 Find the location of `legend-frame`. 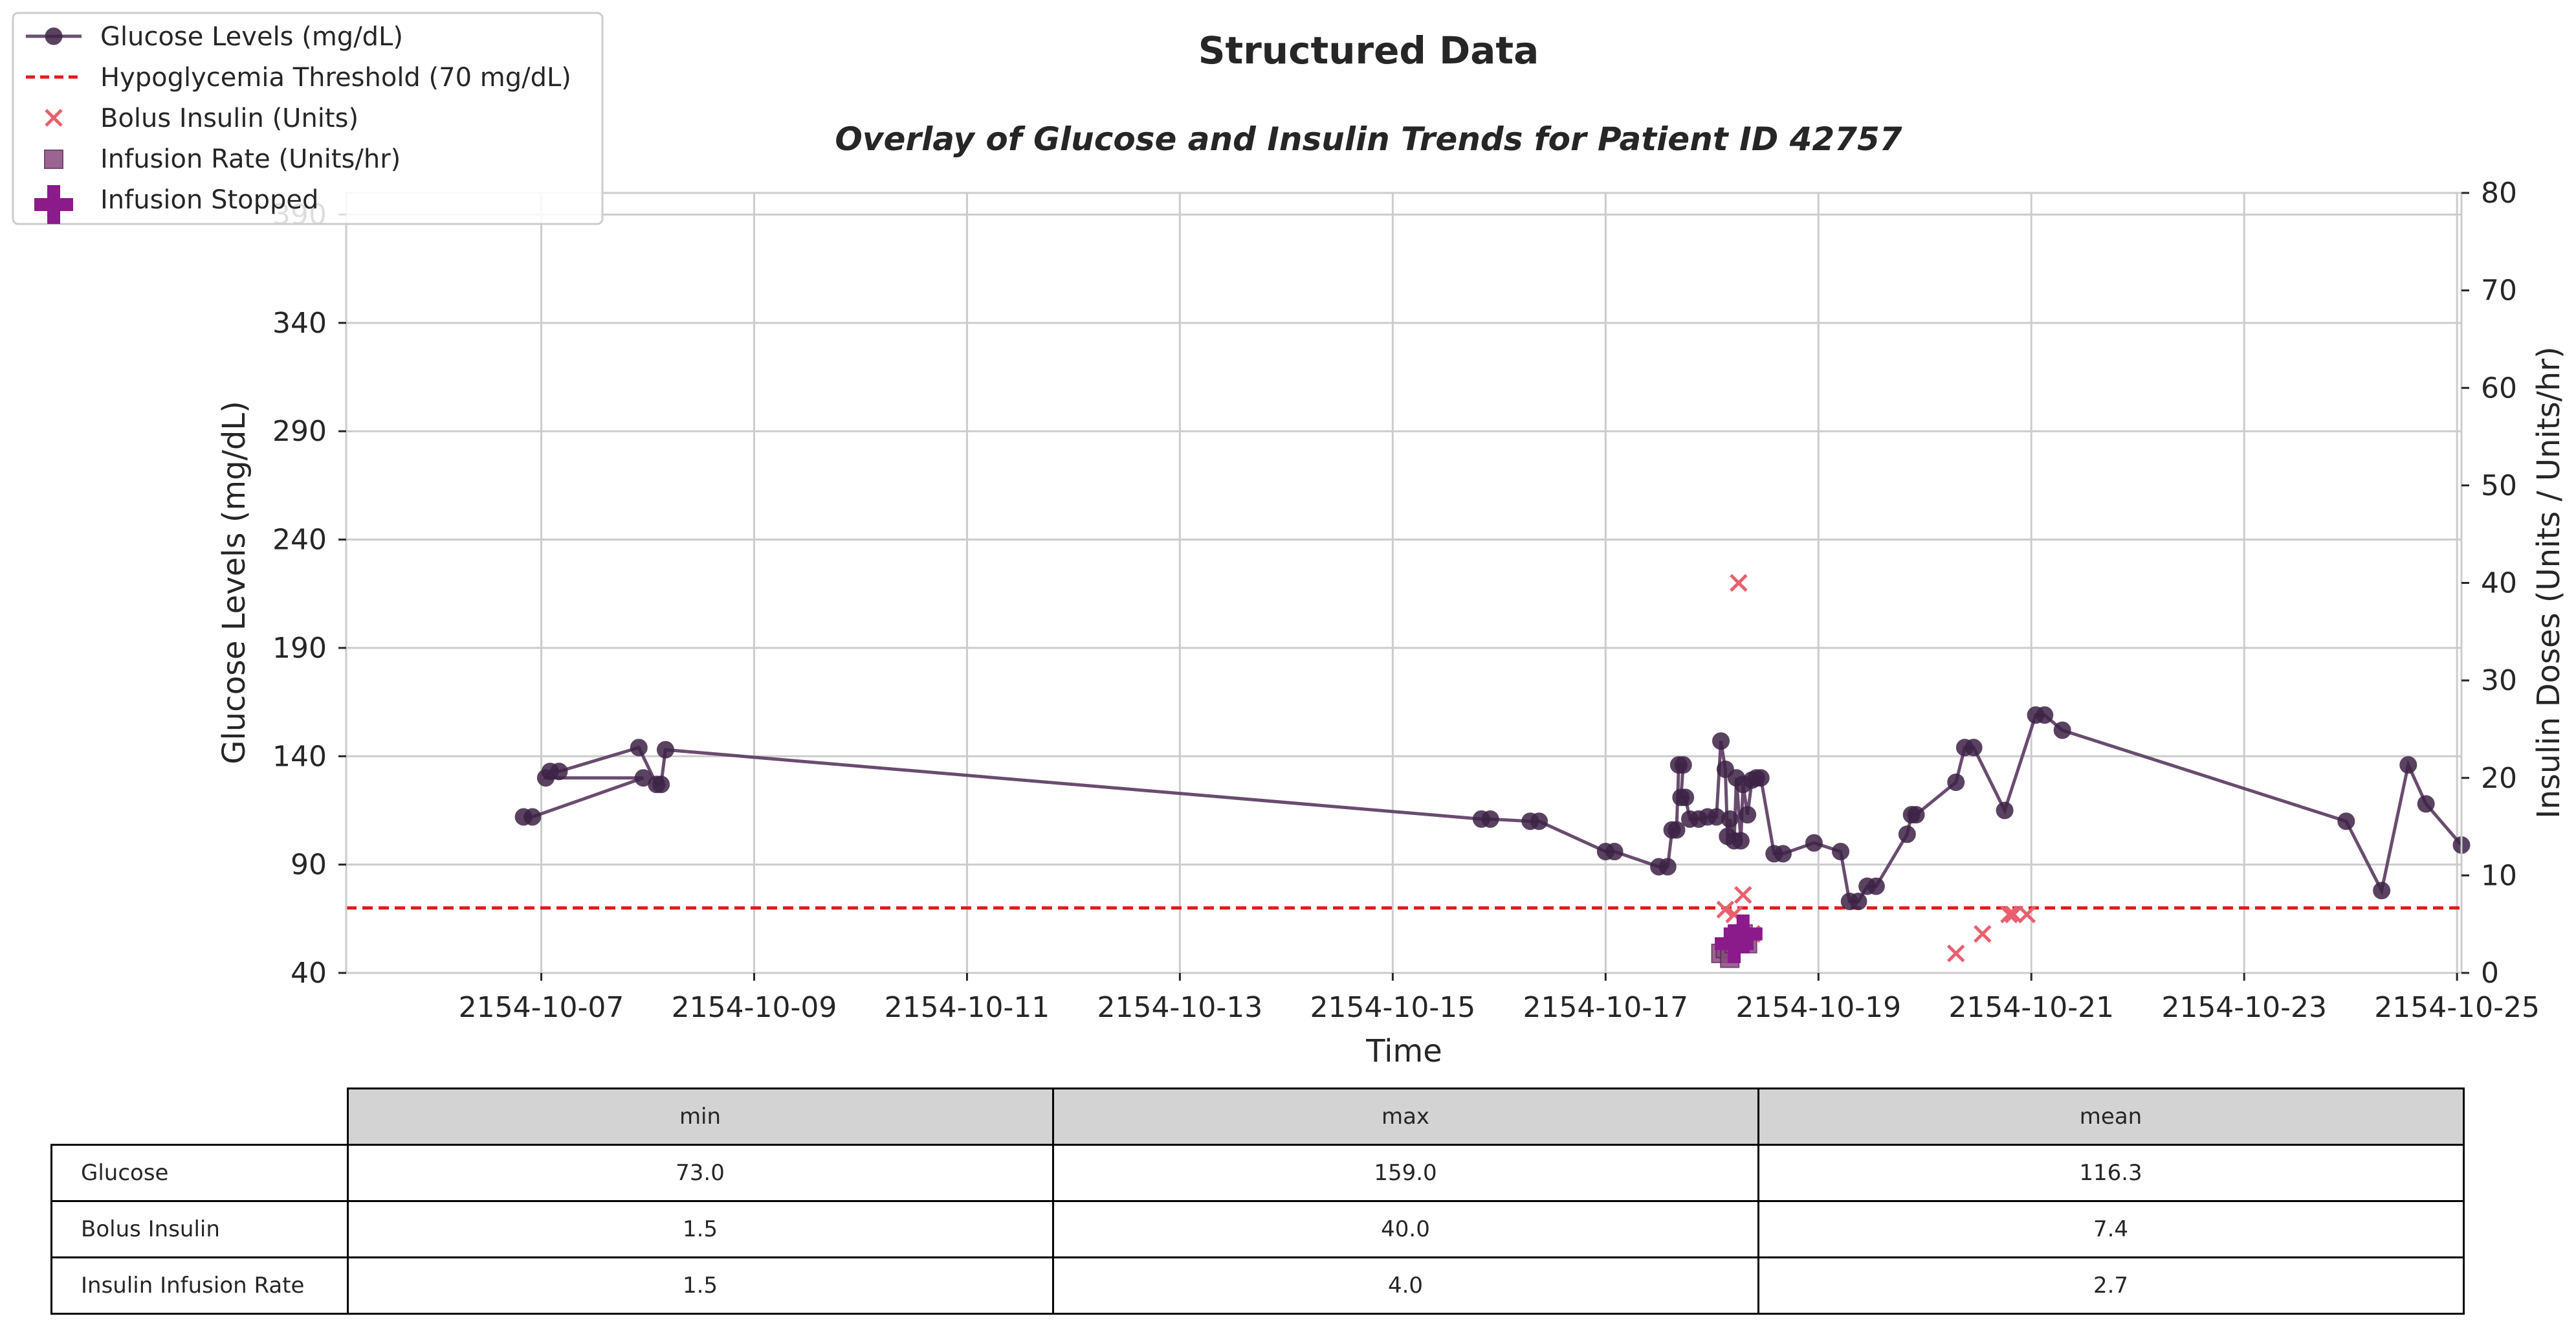

legend-frame is located at coordinates (308, 118).